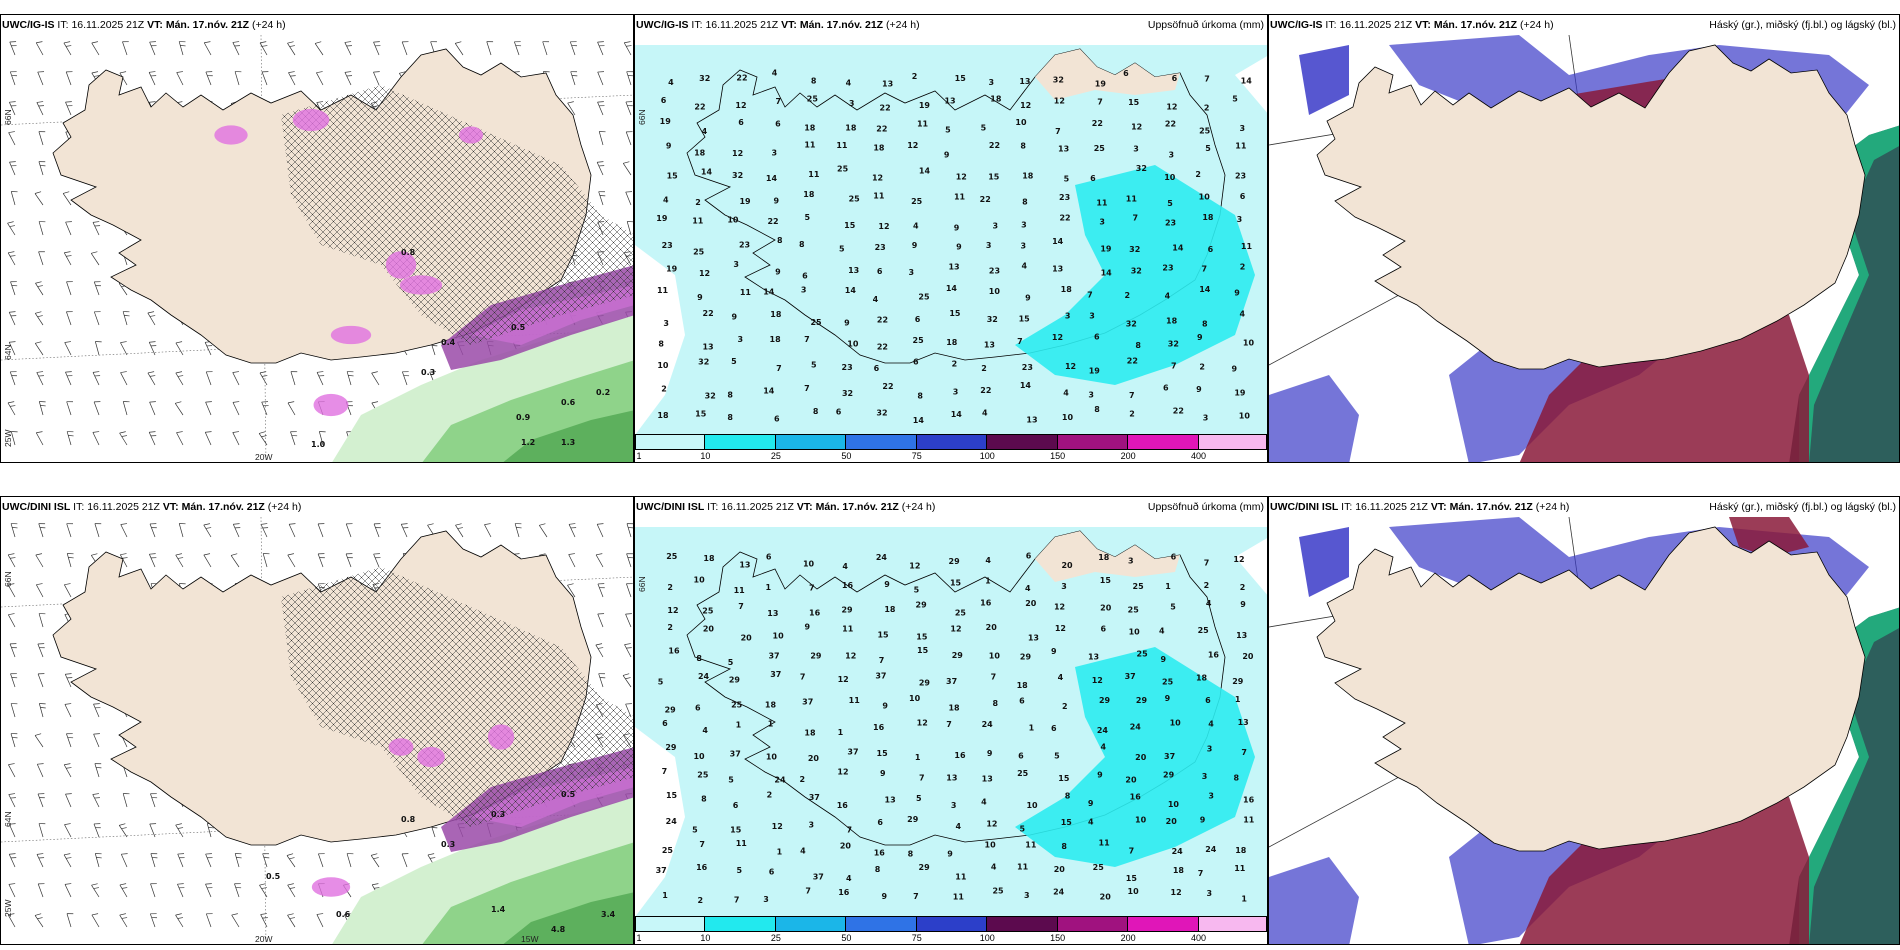 The height and width of the screenshot is (950, 1900). What do you see at coordinates (8, 117) in the screenshot?
I see `lat-label-66n: 66N` at bounding box center [8, 117].